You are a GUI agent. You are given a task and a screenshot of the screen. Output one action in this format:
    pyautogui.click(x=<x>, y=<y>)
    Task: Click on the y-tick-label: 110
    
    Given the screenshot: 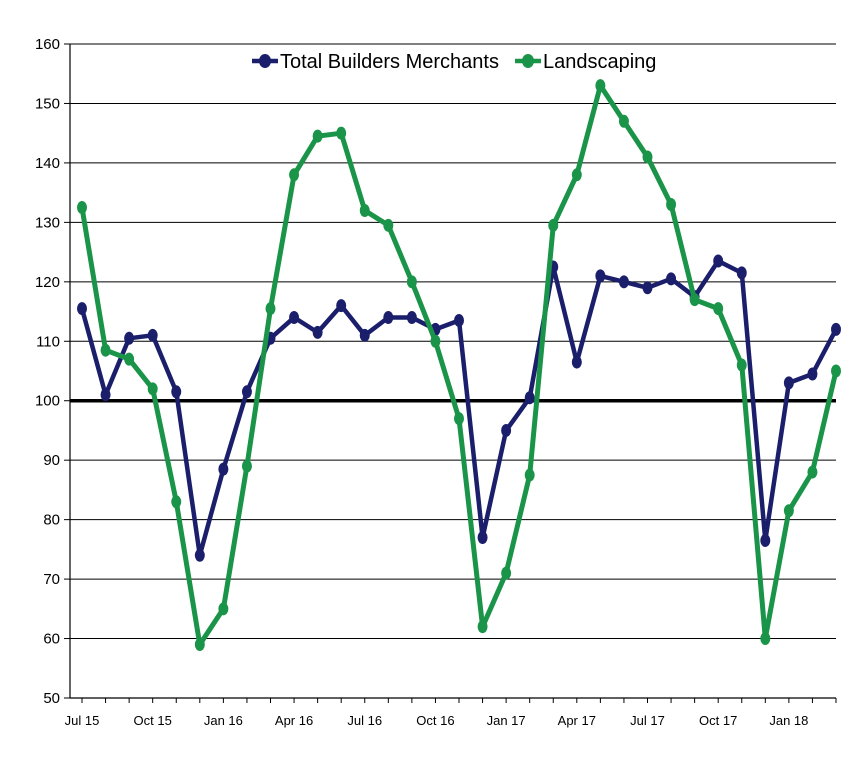 What is the action you would take?
    pyautogui.click(x=48, y=341)
    